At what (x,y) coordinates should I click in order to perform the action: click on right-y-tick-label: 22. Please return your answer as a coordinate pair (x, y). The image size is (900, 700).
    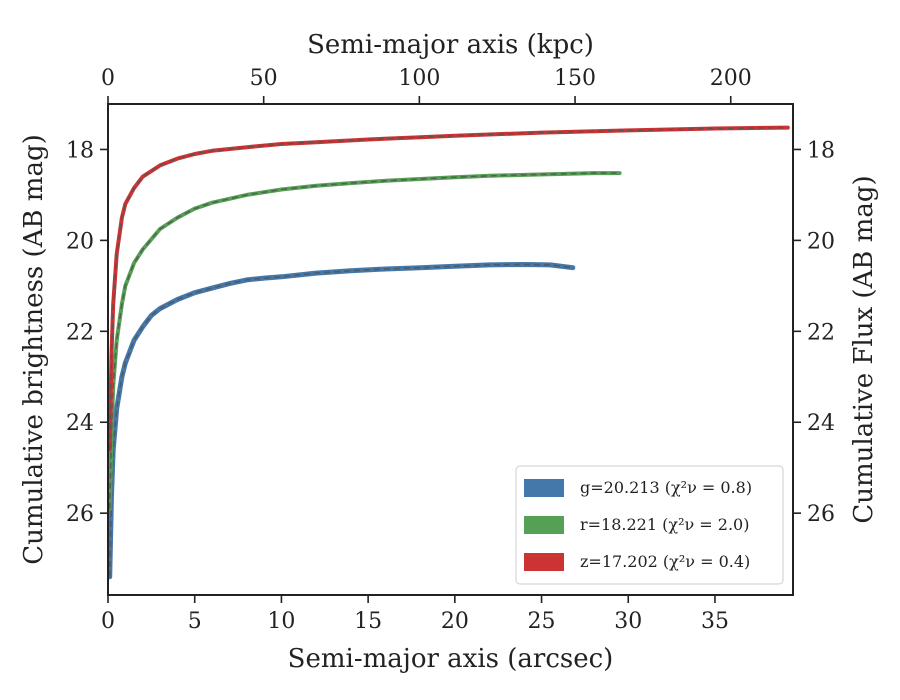
    Looking at the image, I should click on (821, 332).